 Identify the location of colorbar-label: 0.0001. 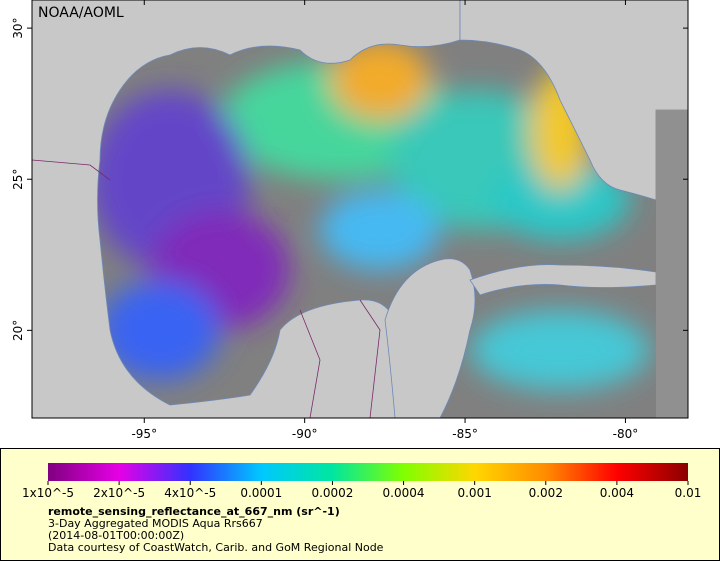
(261, 493).